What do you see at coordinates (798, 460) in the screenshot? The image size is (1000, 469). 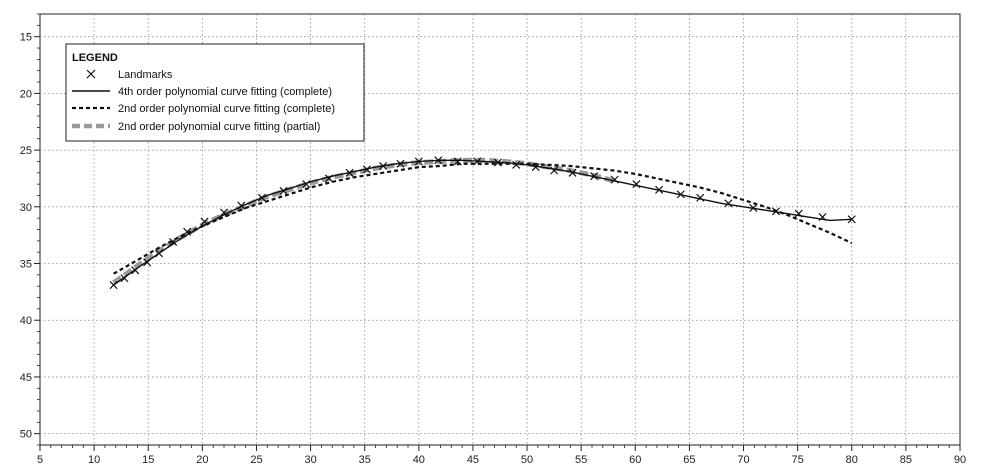 I see `x-tick-label: 75` at bounding box center [798, 460].